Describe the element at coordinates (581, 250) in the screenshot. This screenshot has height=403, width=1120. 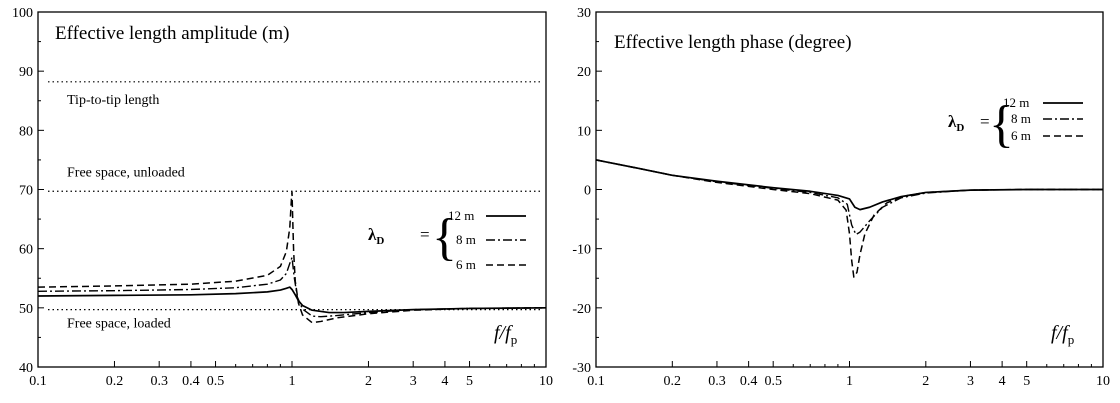
I see `y-tick-label: -10` at that location.